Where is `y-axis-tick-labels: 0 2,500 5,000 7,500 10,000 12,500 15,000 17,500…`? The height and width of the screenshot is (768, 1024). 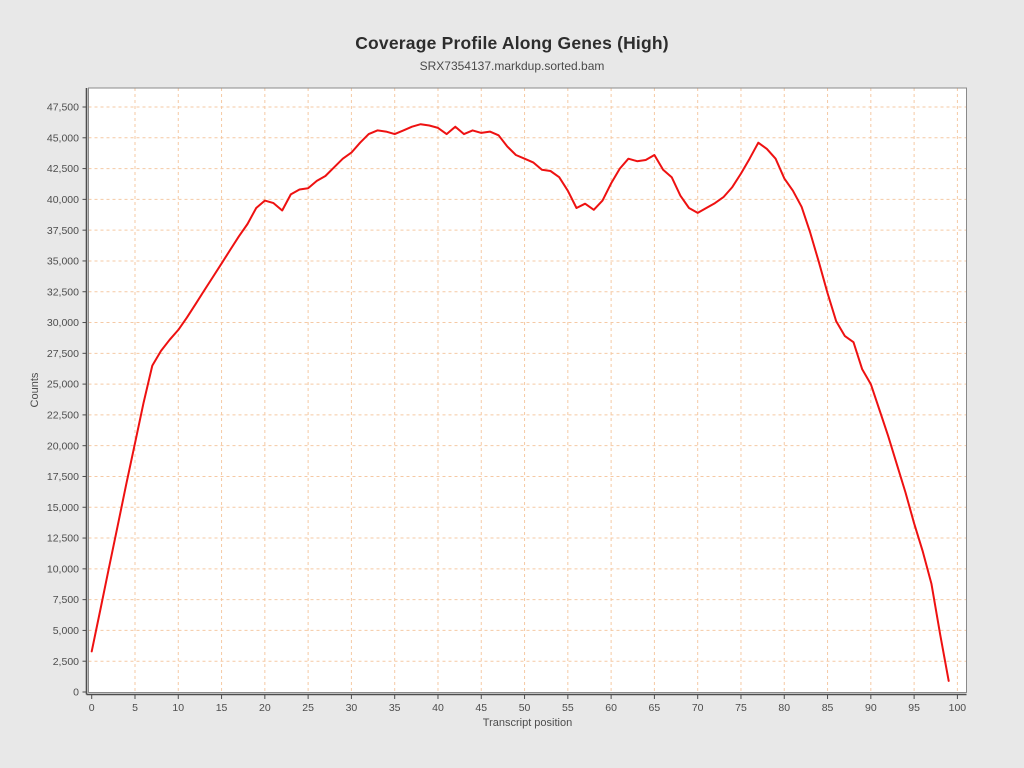 y-axis-tick-labels: 0 2,500 5,000 7,500 10,000 12,500 15,000 17,500… is located at coordinates (63, 400).